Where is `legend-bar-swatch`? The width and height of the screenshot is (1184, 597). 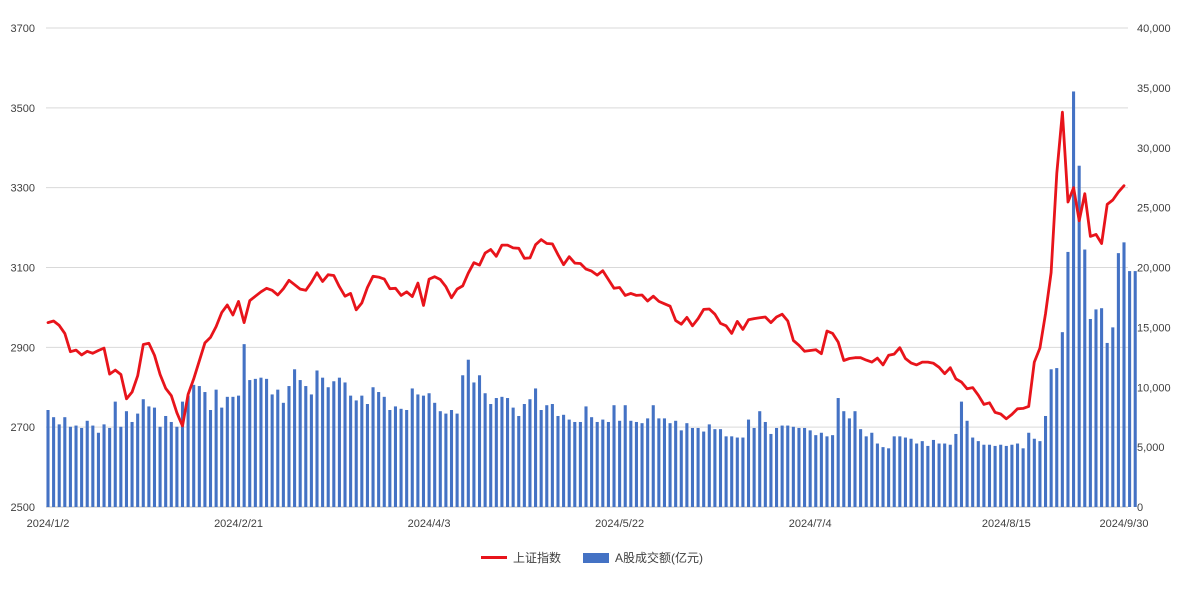
legend-bar-swatch is located at coordinates (596, 557).